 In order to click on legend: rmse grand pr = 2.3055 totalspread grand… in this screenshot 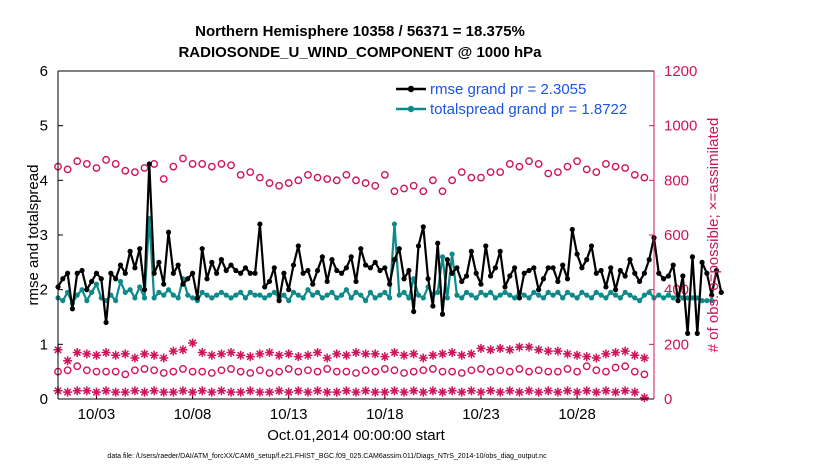, I will do `click(521, 99)`.